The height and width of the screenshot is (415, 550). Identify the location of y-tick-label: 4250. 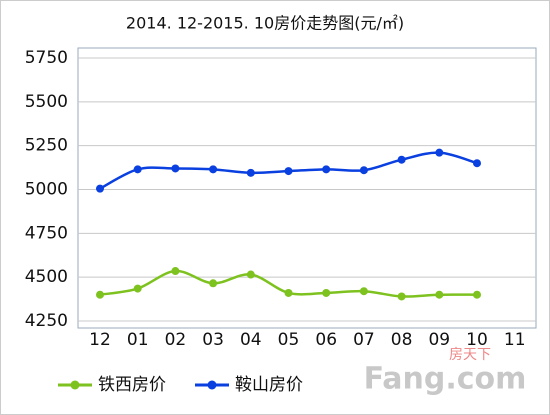
(46, 321).